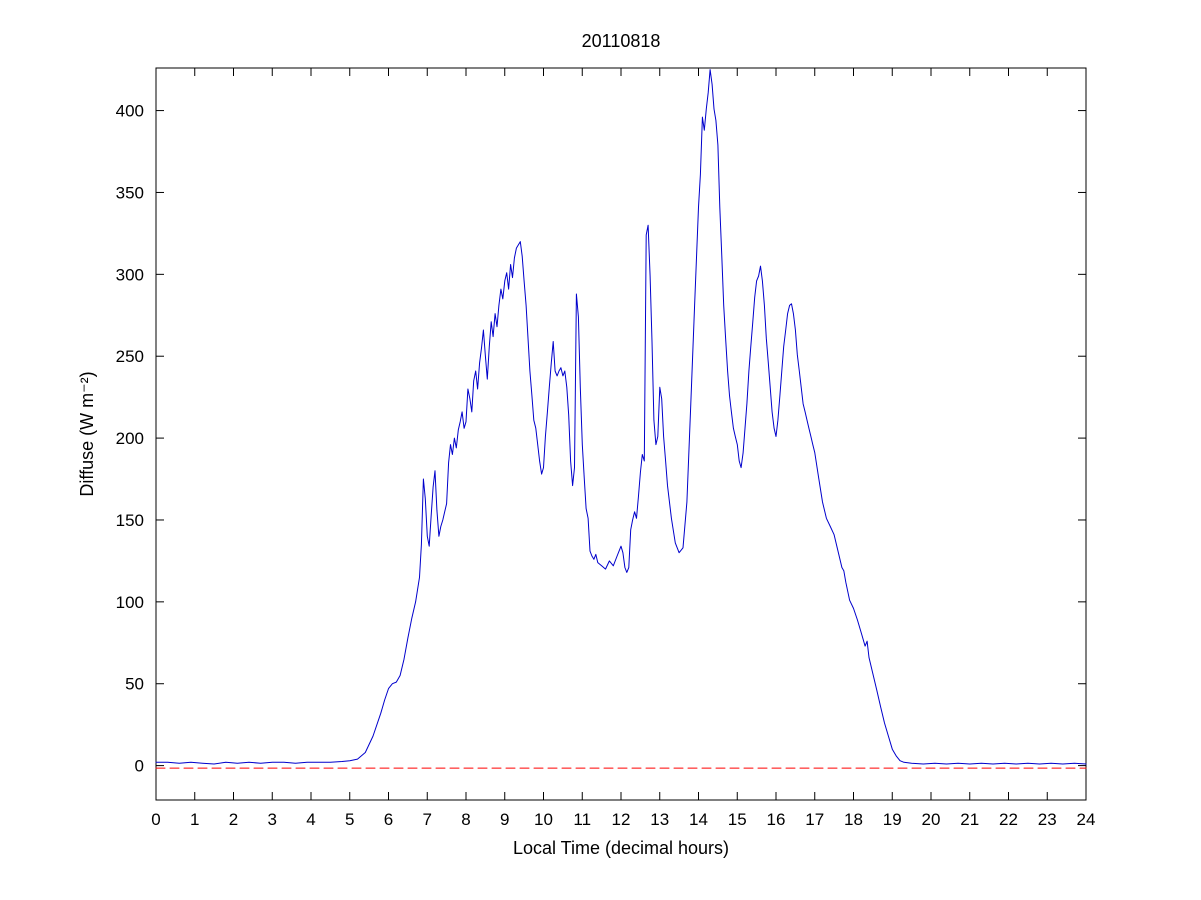 This screenshot has height=900, width=1201. Describe the element at coordinates (465, 819) in the screenshot. I see `x-tick-label: 8` at that location.